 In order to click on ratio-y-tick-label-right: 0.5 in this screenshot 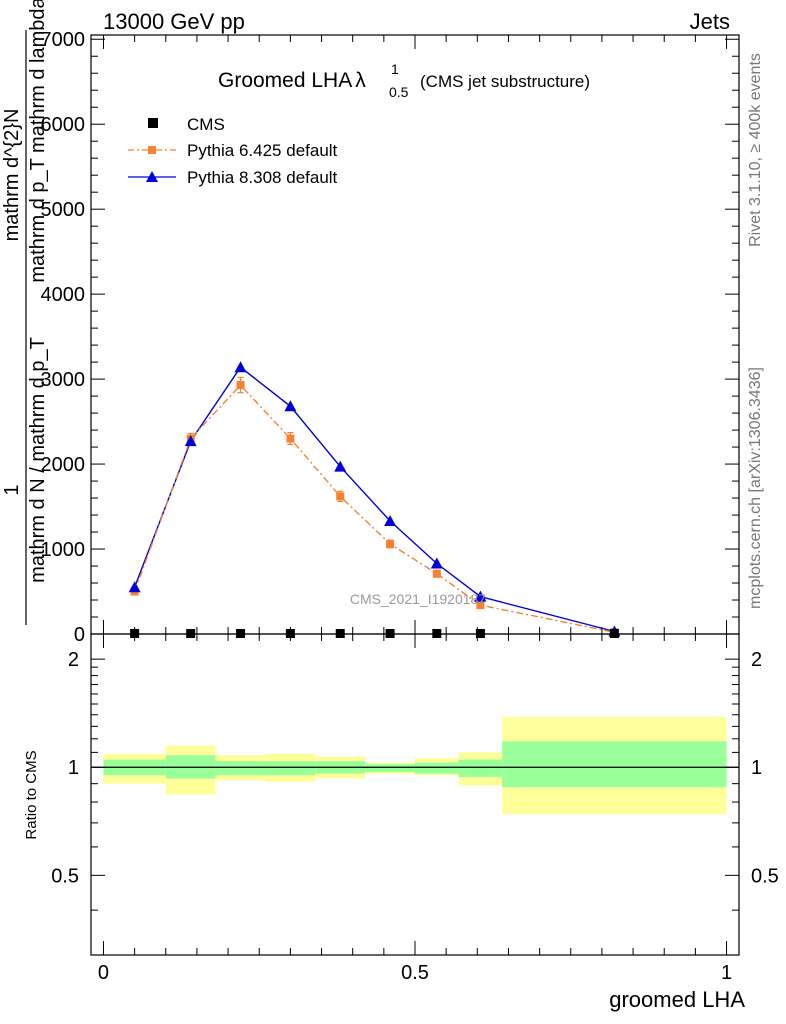, I will do `click(765, 876)`.